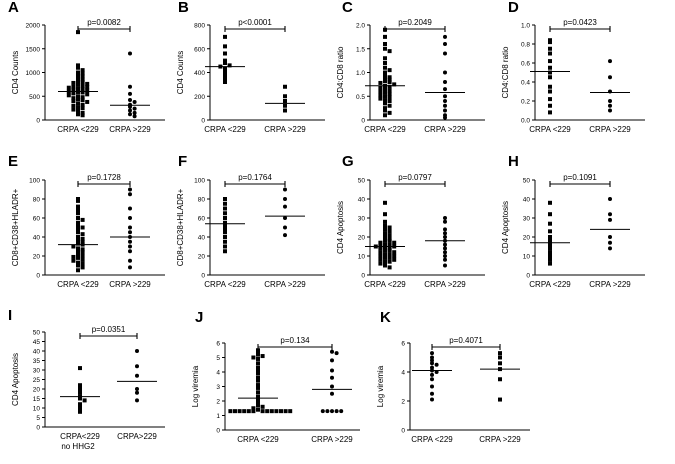 Image resolution: width=675 pixels, height=464 pixels. Describe the element at coordinates (202, 257) in the screenshot. I see `y-tick-label: 20` at that location.